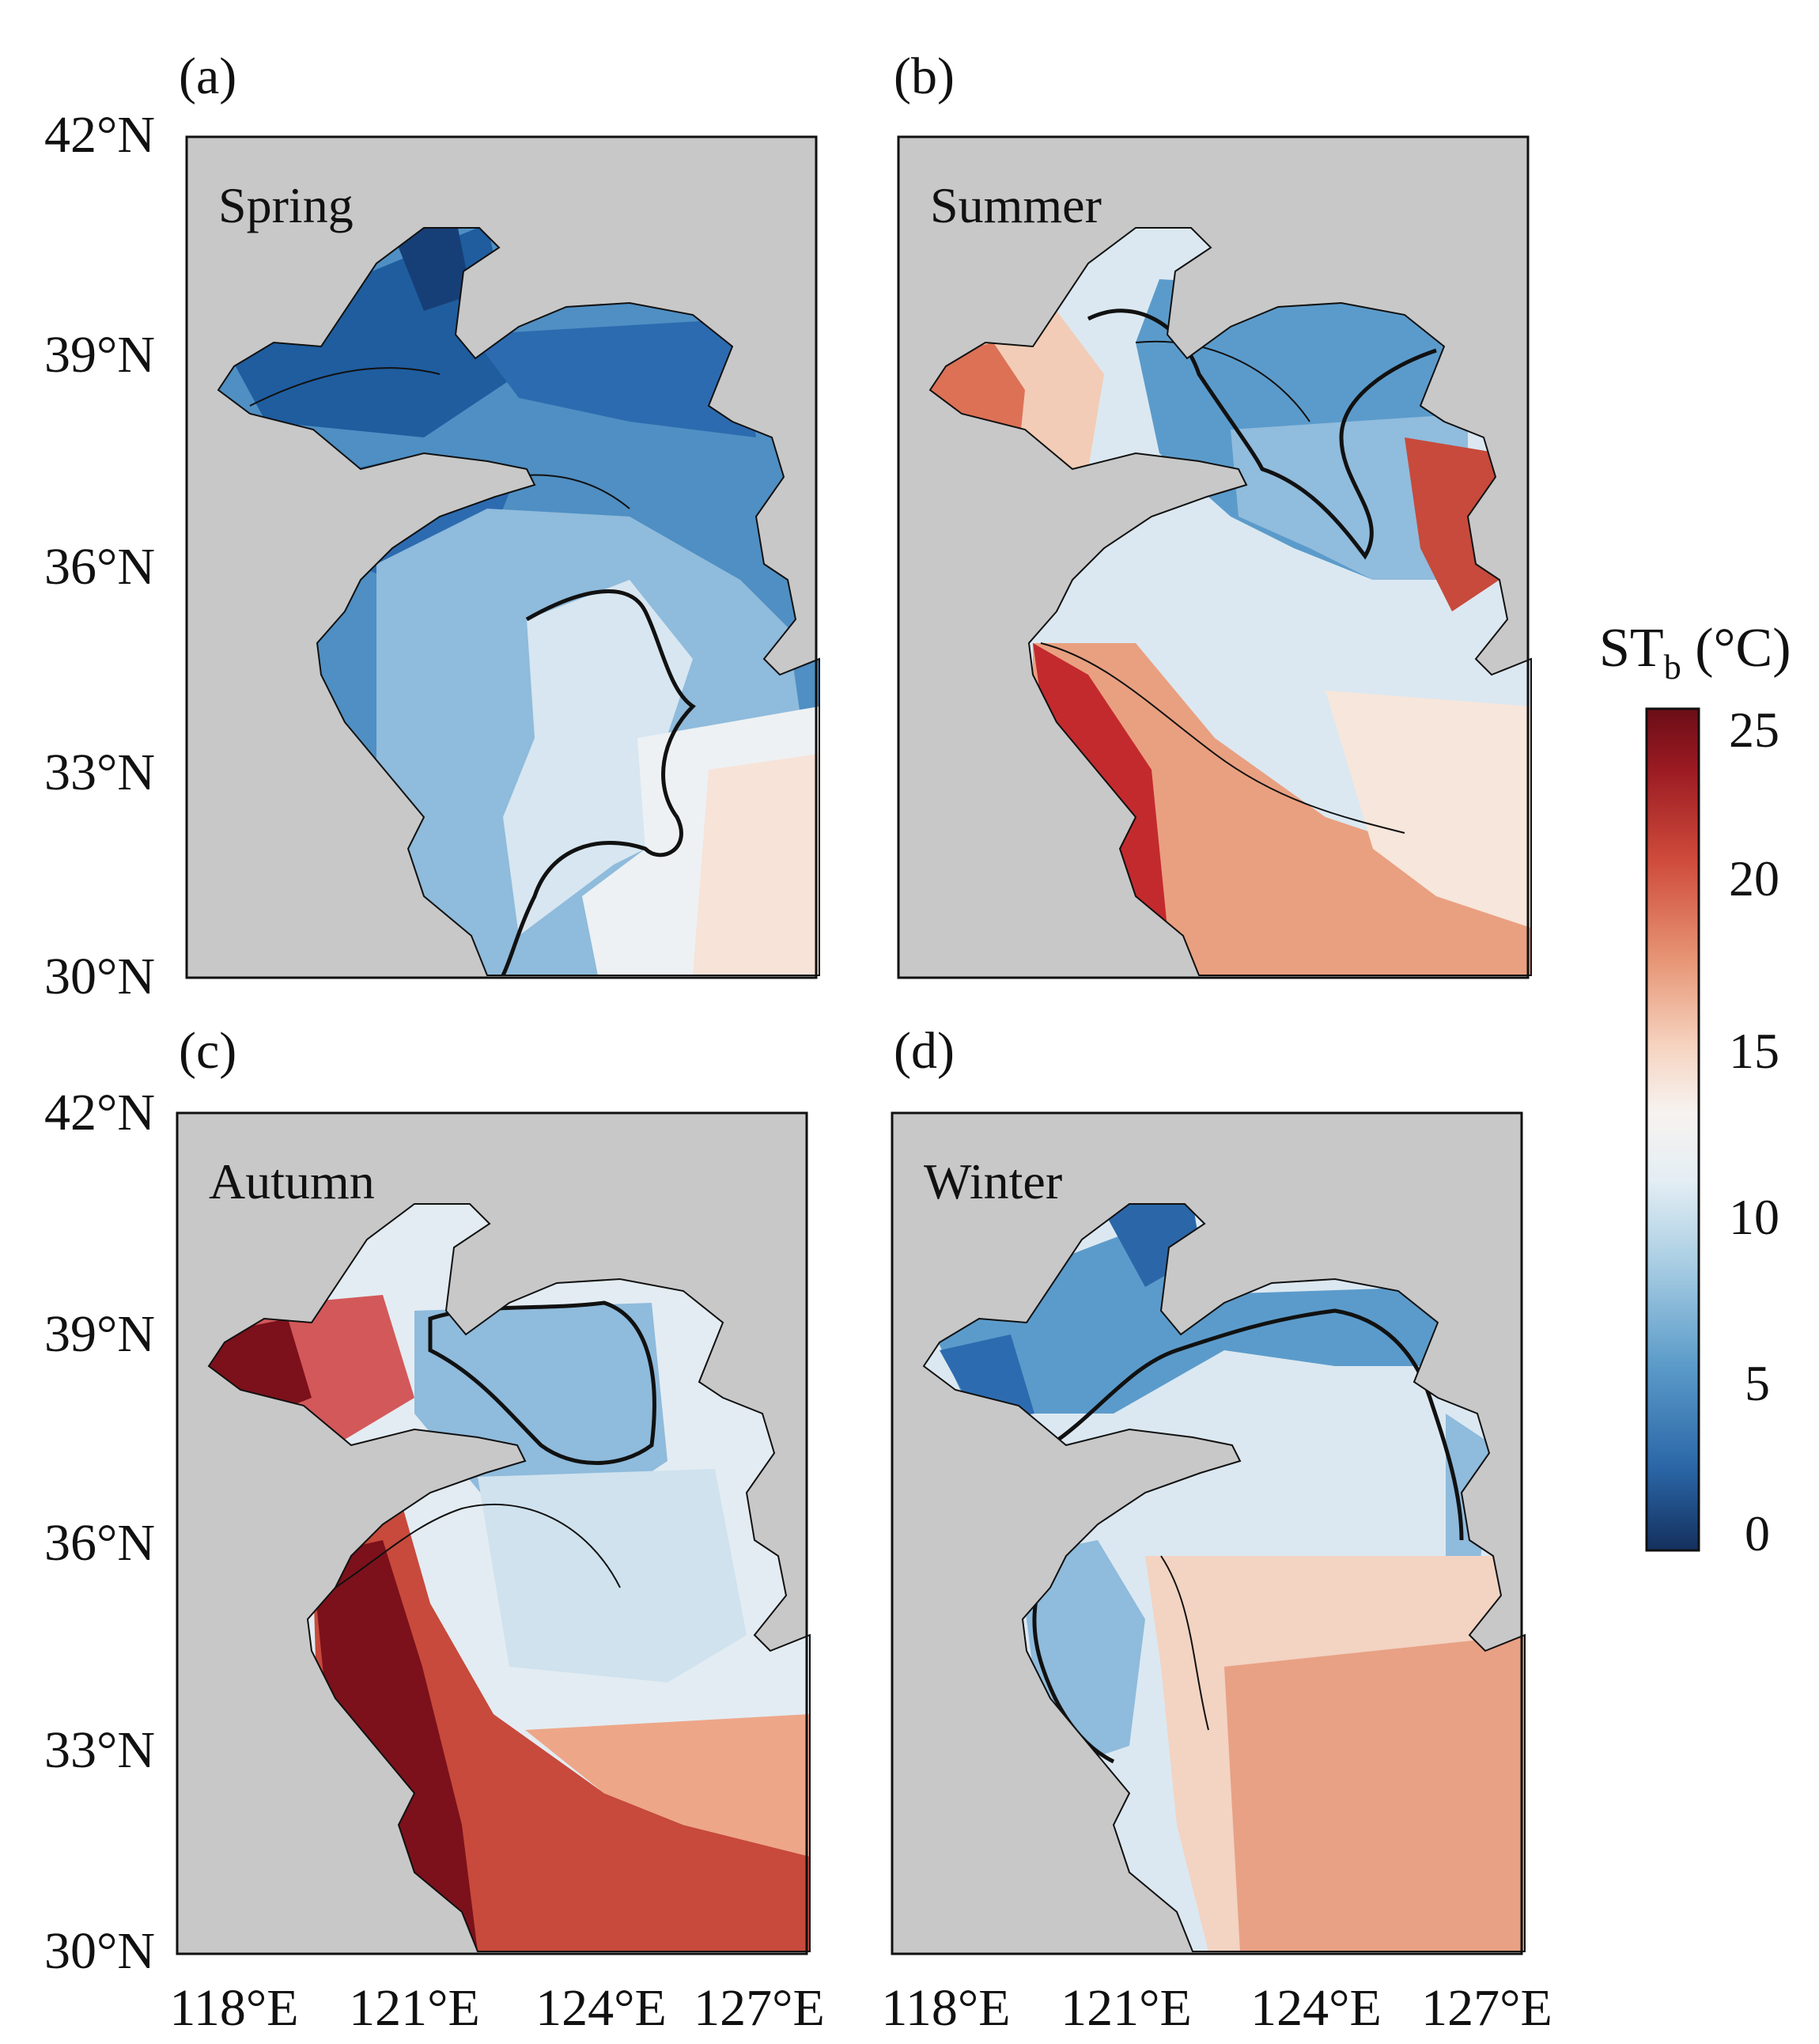 The image size is (1819, 2044). What do you see at coordinates (1754, 1217) in the screenshot?
I see `colorbar-tick-10: 10` at bounding box center [1754, 1217].